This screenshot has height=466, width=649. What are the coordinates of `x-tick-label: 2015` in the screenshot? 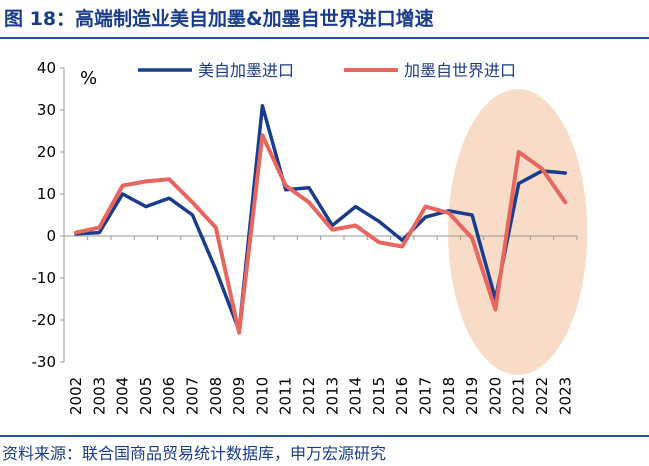 It's located at (379, 396).